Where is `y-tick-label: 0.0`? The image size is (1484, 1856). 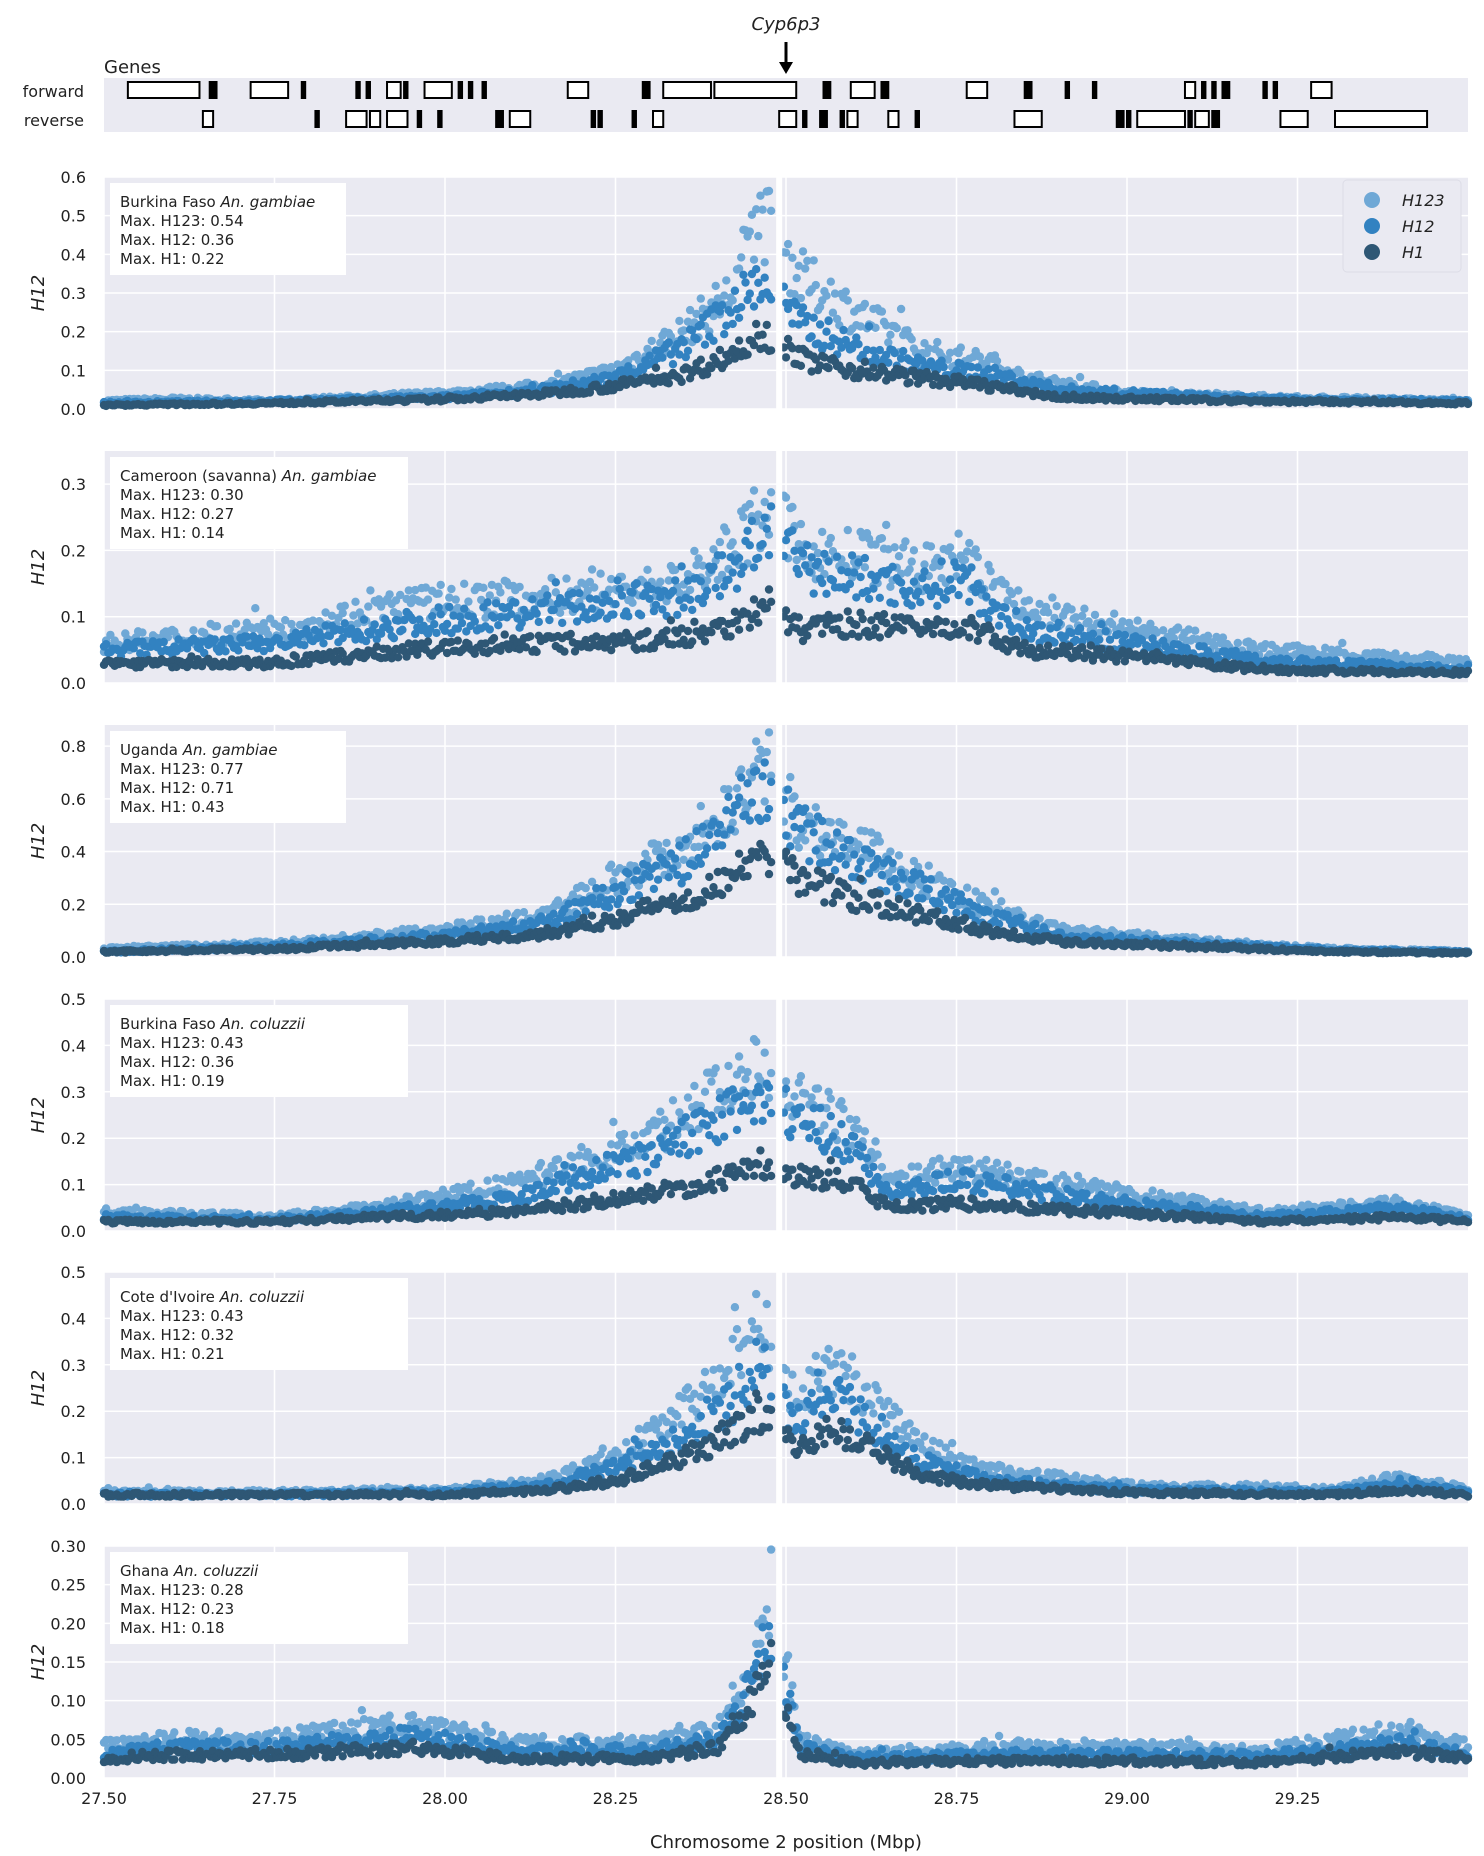 y-tick-label: 0.0 is located at coordinates (73, 957).